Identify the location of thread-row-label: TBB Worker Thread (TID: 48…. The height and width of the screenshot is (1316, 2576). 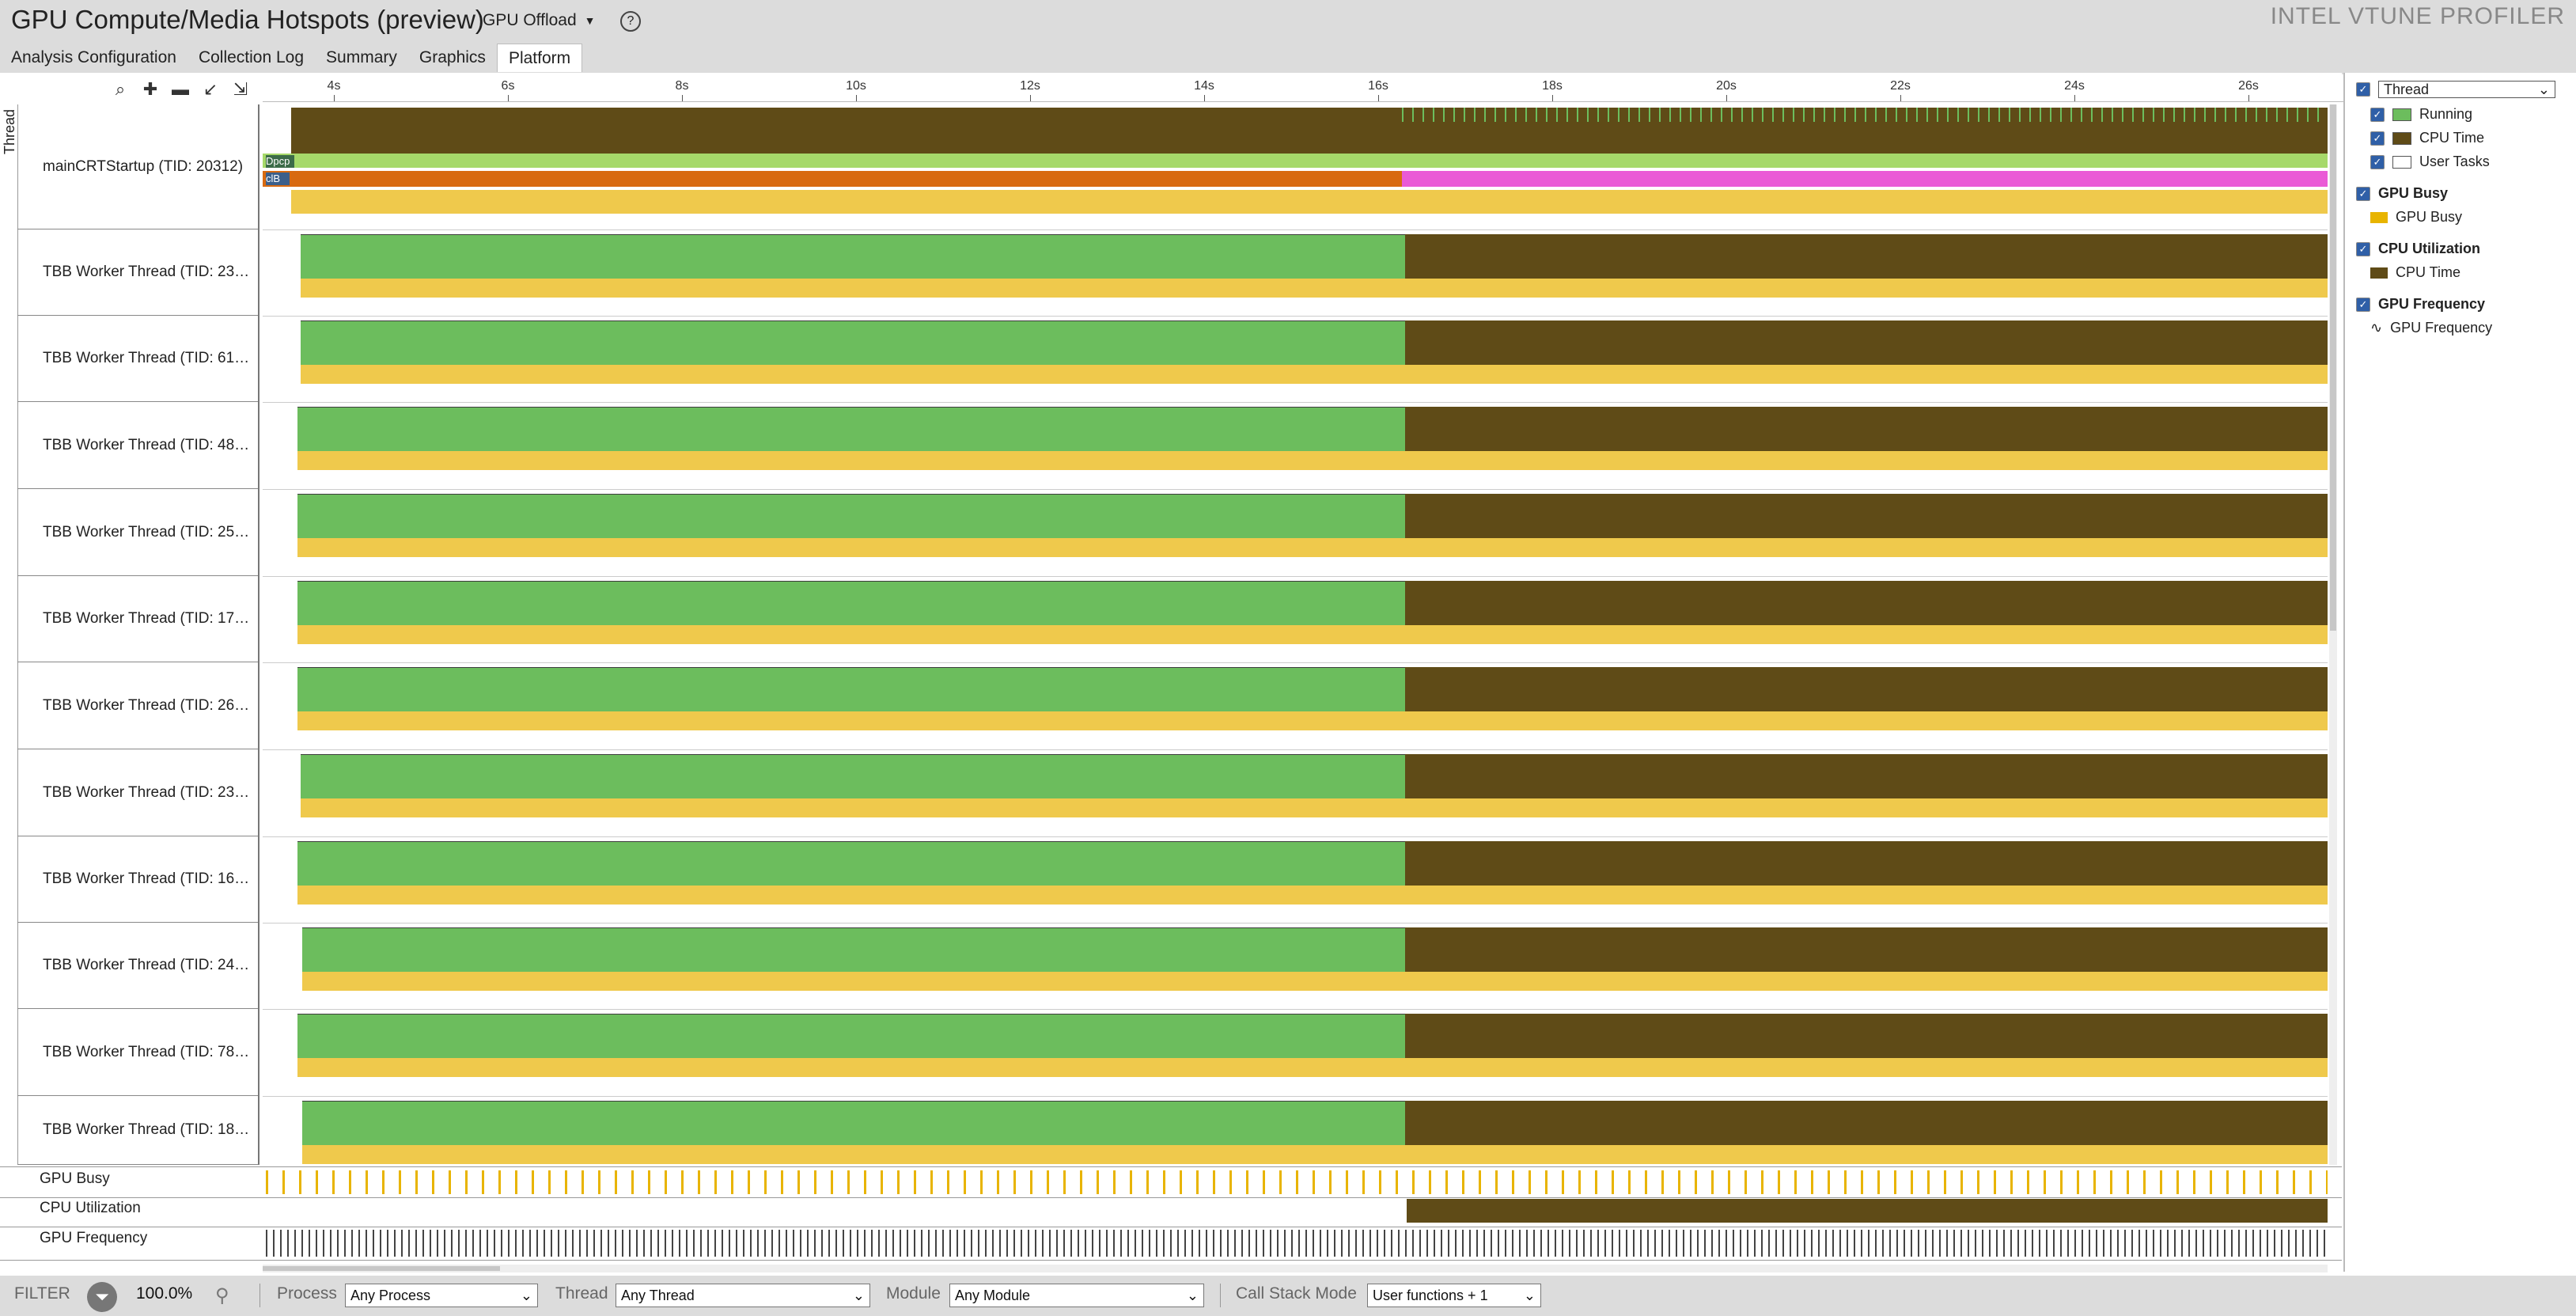
(137, 445).